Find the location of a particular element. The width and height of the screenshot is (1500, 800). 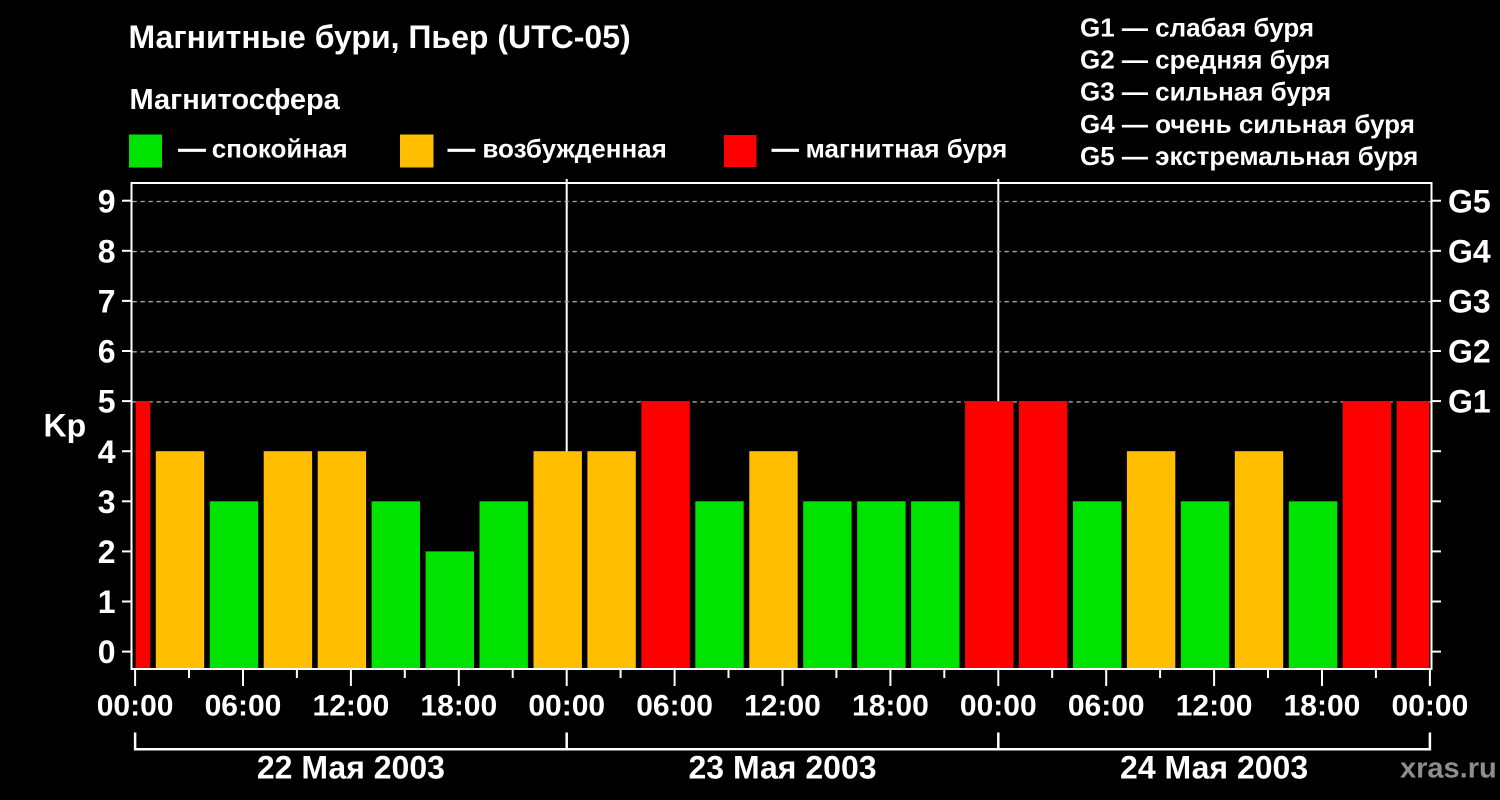

svg-text: 2 is located at coordinates (107, 552).